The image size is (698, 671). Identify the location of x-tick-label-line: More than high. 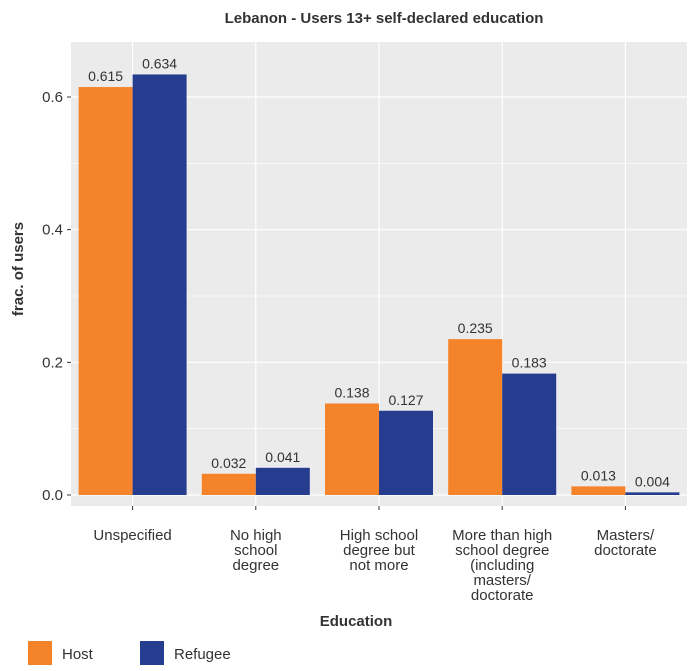
(502, 535).